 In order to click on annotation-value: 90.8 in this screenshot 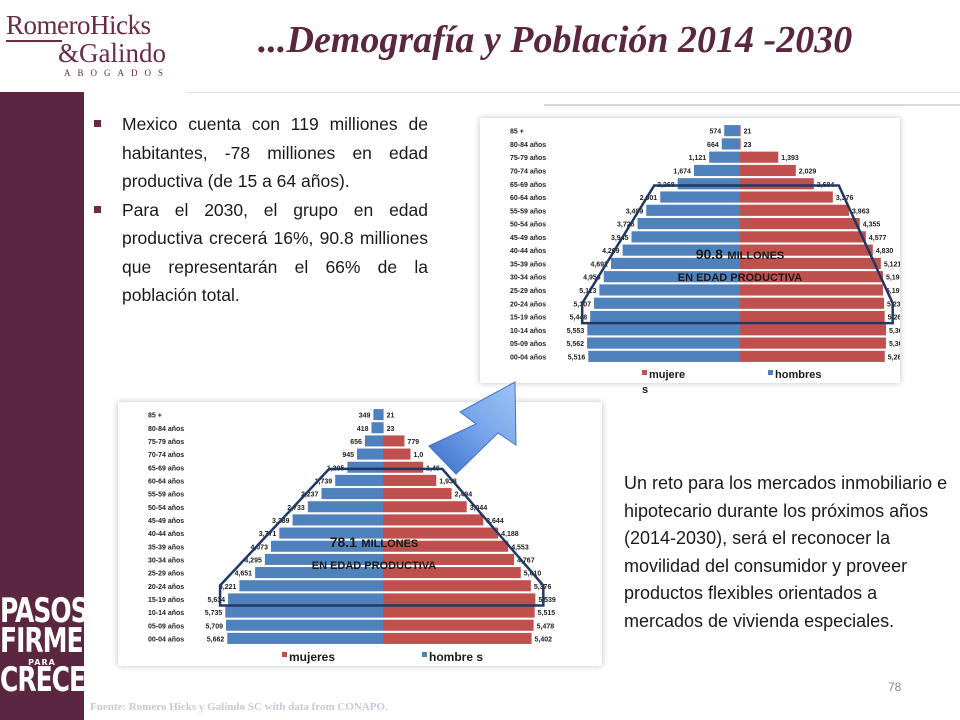, I will do `click(709, 254)`.